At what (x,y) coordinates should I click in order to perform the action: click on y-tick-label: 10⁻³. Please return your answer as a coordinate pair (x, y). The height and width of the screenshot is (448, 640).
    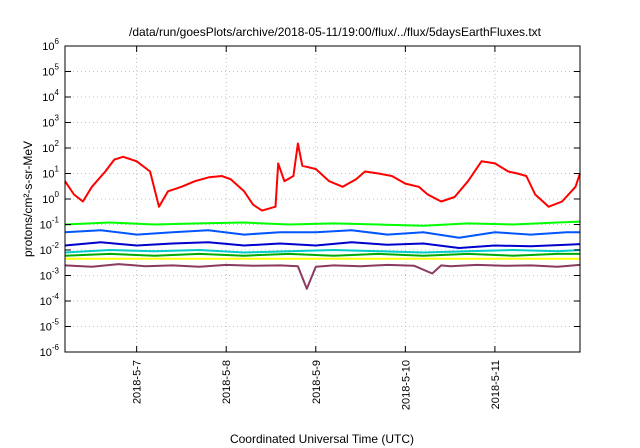
    Looking at the image, I should click on (50, 275).